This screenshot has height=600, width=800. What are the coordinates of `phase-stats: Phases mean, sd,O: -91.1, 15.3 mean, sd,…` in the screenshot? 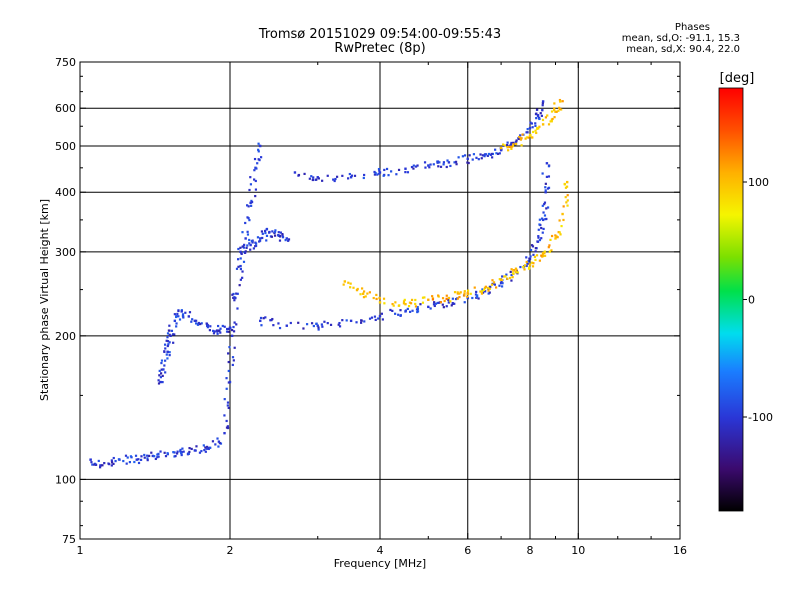 It's located at (670, 38).